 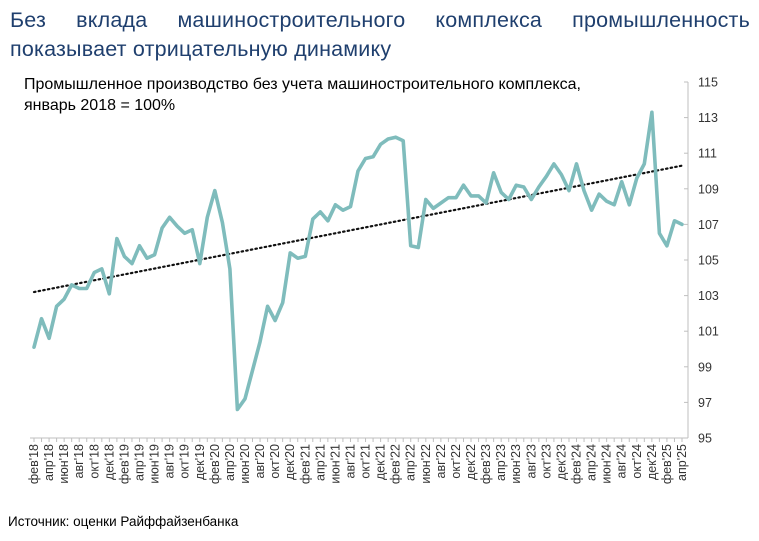 What do you see at coordinates (667, 464) in the screenshot?
I see `x-tick-label: фев'25` at bounding box center [667, 464].